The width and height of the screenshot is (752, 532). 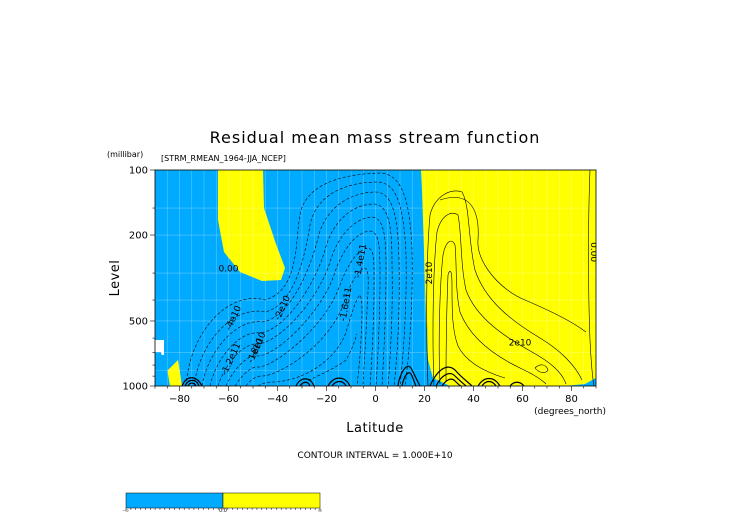 I want to click on colorbar-label-max: ∞, so click(x=320, y=511).